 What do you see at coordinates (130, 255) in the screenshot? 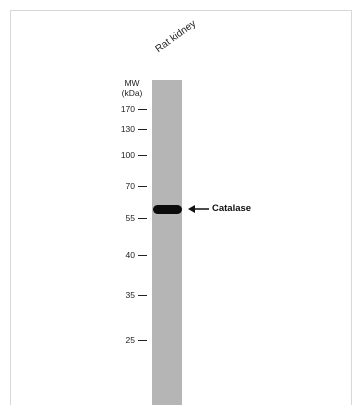
I see `marker-label: 40` at bounding box center [130, 255].